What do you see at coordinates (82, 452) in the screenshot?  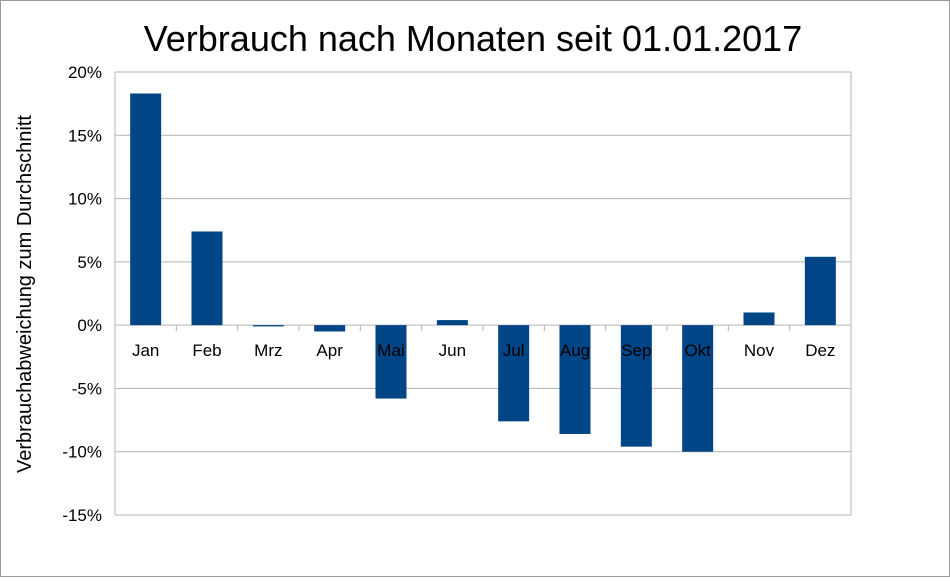 I see `y-tick-label: -10%` at bounding box center [82, 452].